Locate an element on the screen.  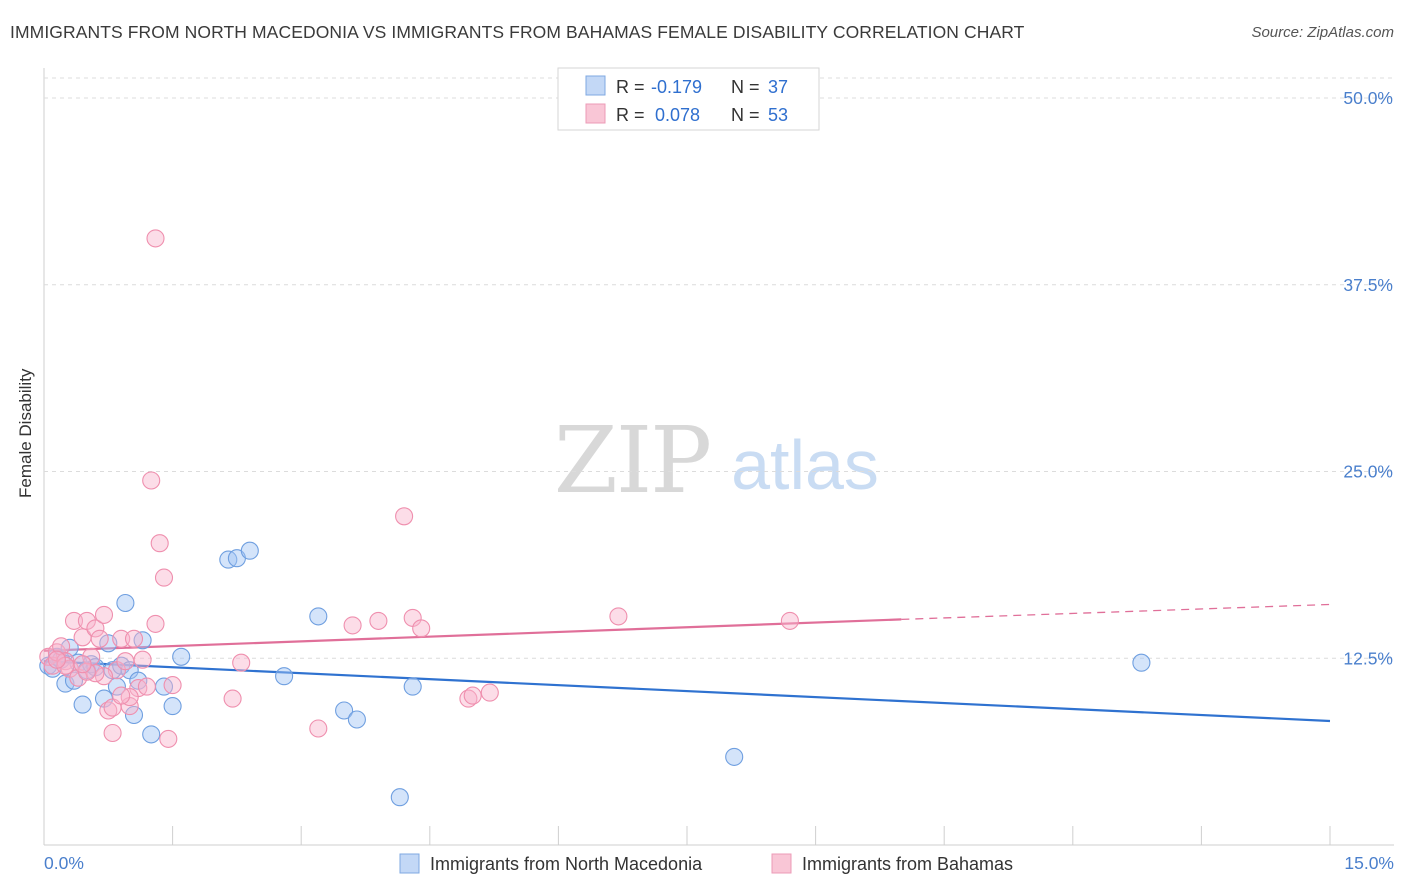
y-tick-label: 37.5% is located at coordinates (1368, 285).